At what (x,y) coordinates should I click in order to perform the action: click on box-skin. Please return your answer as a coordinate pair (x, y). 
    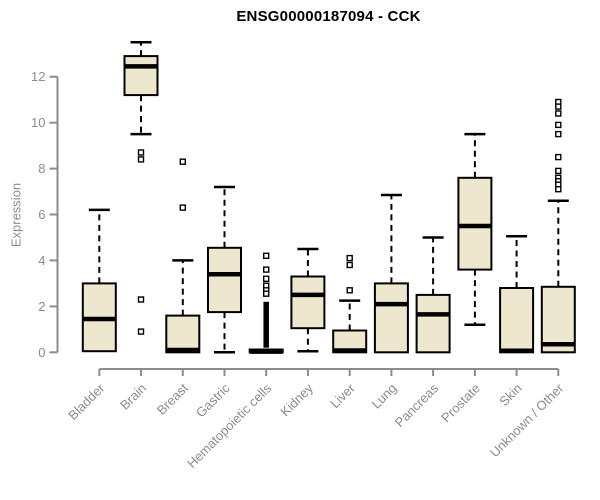
    Looking at the image, I should click on (517, 320).